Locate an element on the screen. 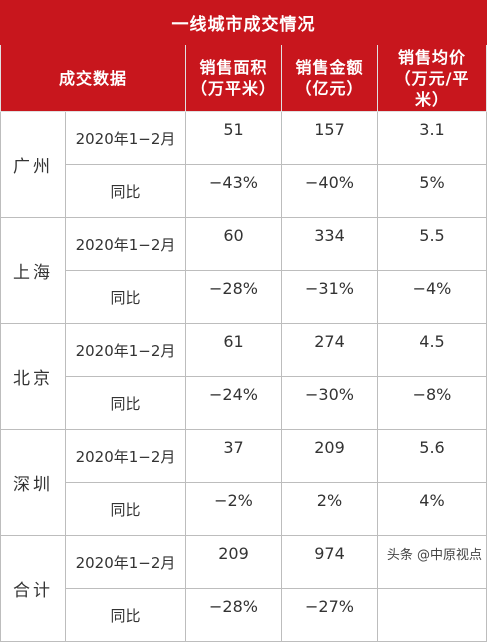  city-name-cell: 合计 is located at coordinates (33, 588).